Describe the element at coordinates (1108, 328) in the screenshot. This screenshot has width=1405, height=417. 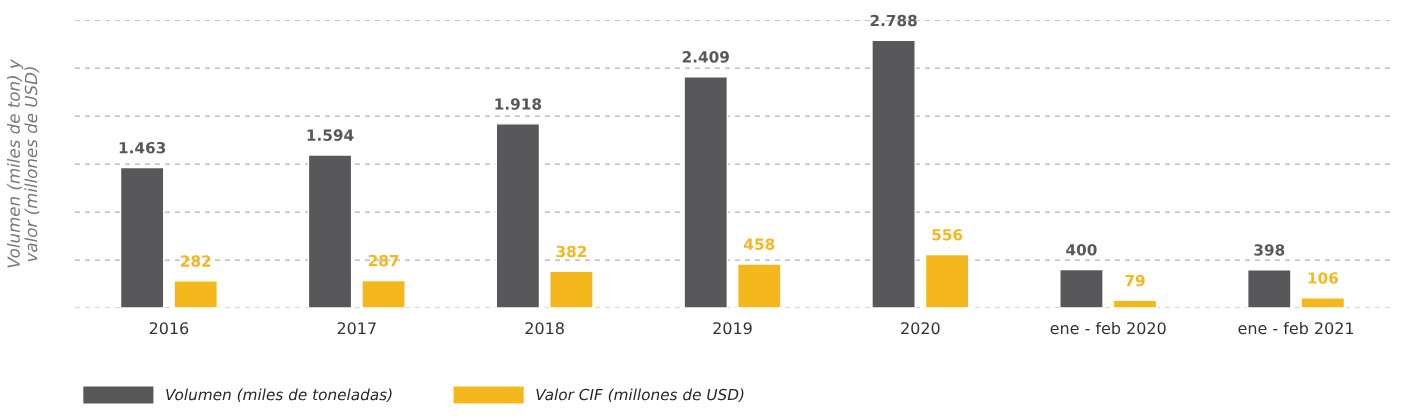
I see `x-tick-label: ene - feb 2020` at that location.